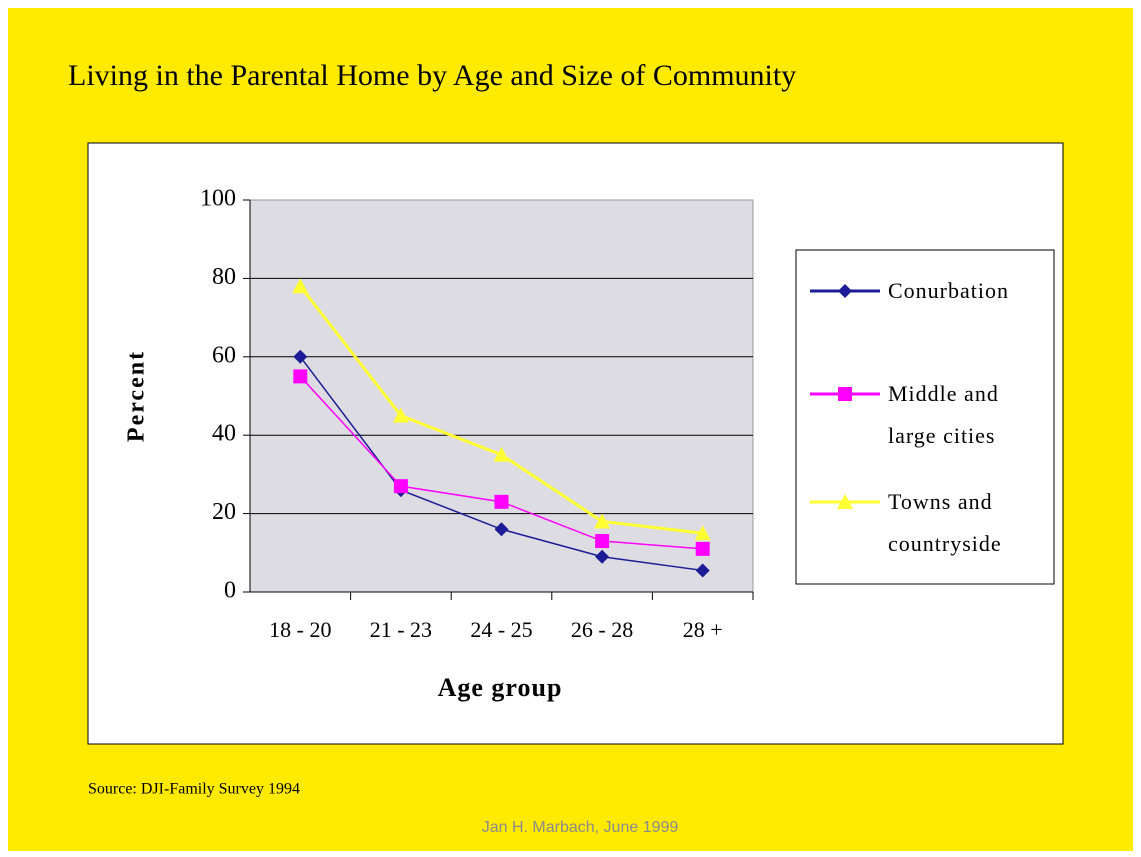  I want to click on y-tick-label: 40, so click(224, 434).